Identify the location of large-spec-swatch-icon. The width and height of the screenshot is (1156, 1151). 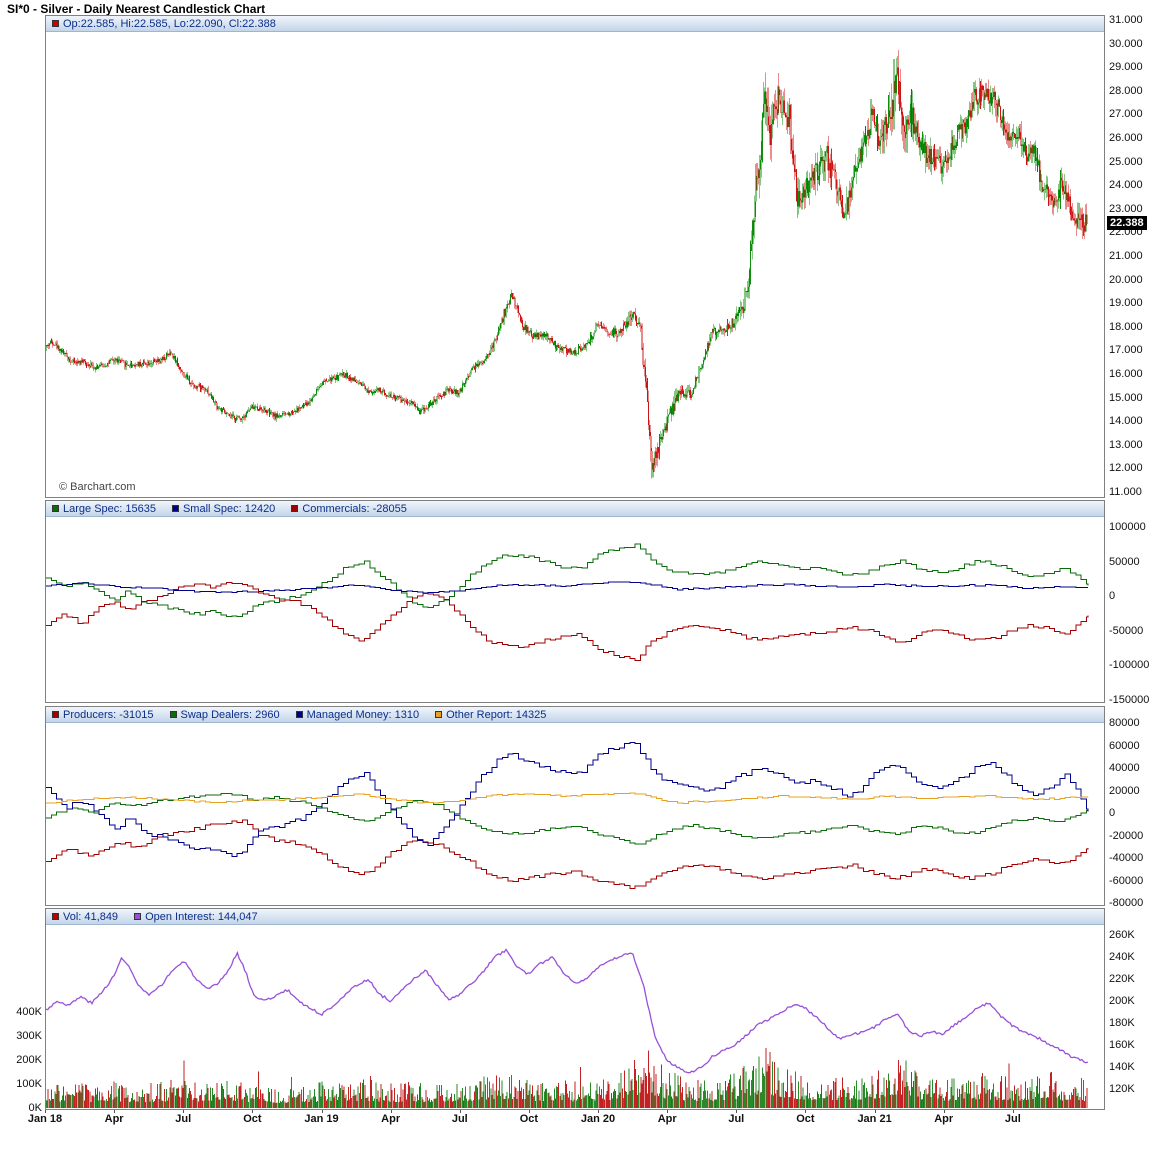
(55, 508).